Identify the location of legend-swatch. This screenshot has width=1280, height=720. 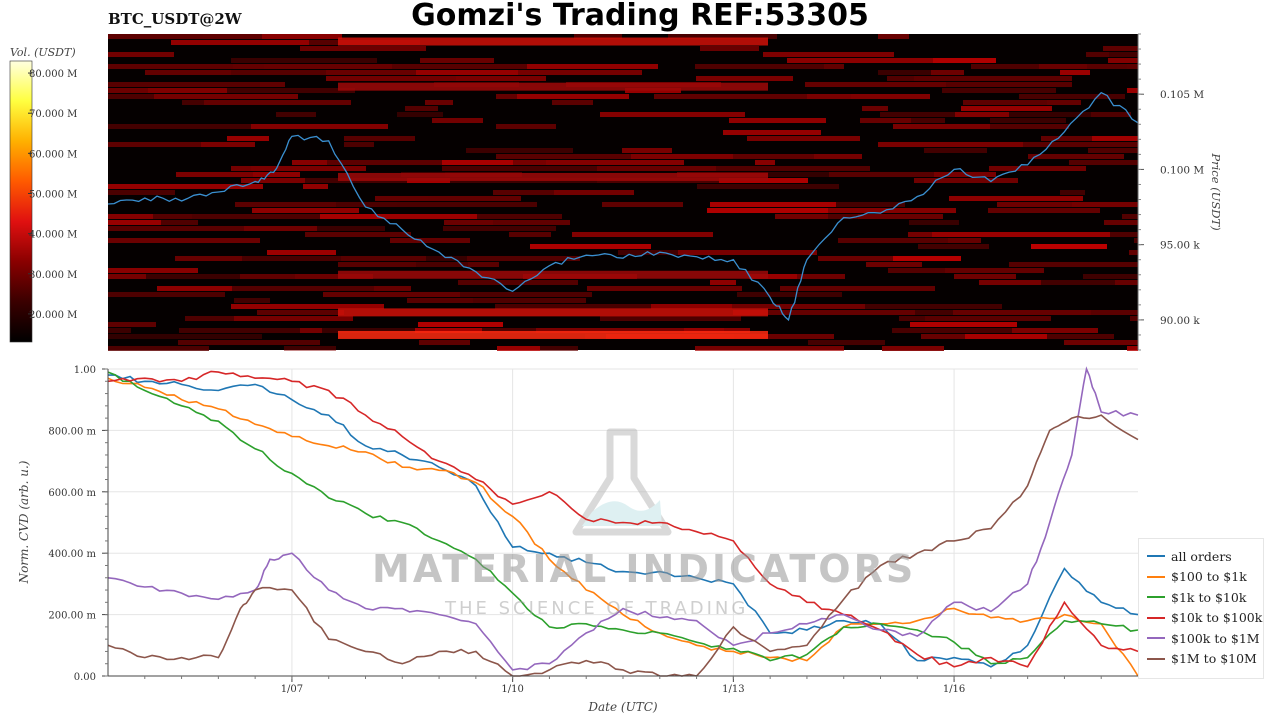
(1156, 576).